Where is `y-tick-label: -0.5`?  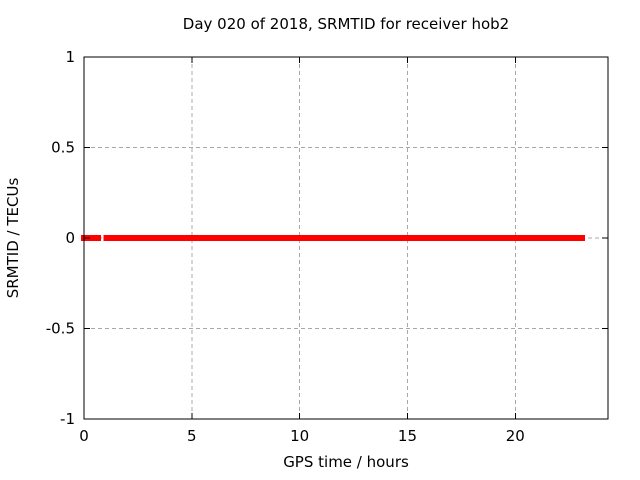
y-tick-label: -0.5 is located at coordinates (60, 329).